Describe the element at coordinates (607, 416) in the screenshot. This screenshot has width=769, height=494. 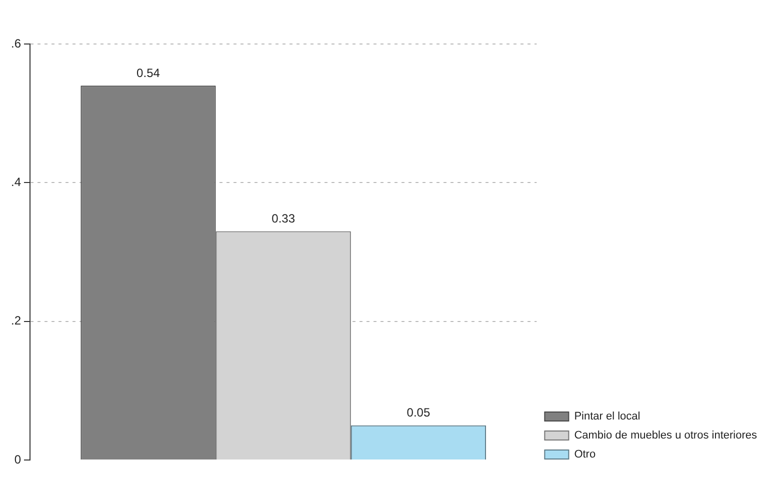
I see `legend-label: Pintar el local` at that location.